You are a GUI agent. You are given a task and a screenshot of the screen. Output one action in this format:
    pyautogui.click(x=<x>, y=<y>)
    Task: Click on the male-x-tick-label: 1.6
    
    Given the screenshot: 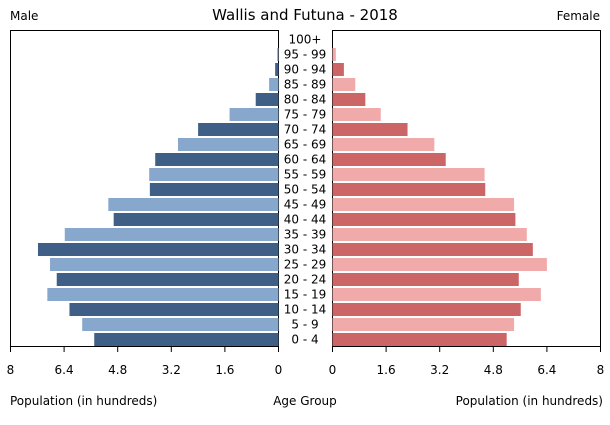 What is the action you would take?
    pyautogui.click(x=224, y=370)
    